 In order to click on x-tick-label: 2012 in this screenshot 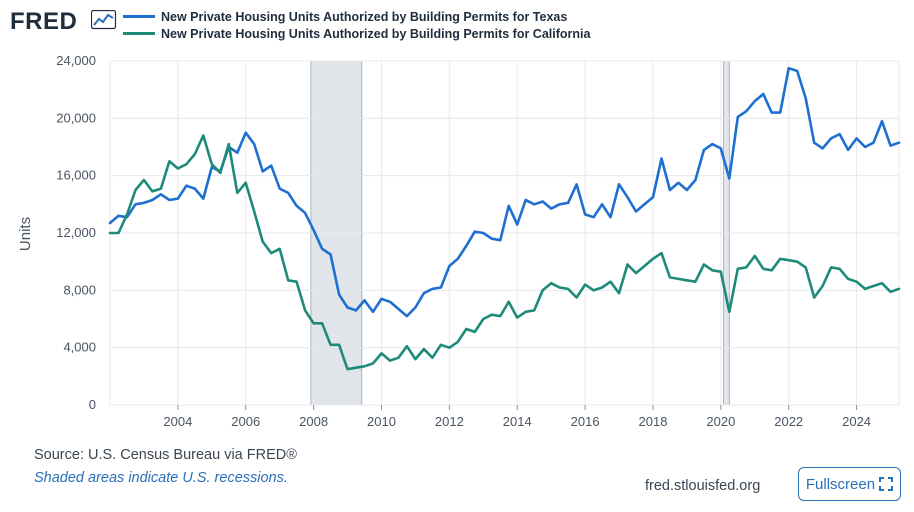, I will do `click(449, 421)`.